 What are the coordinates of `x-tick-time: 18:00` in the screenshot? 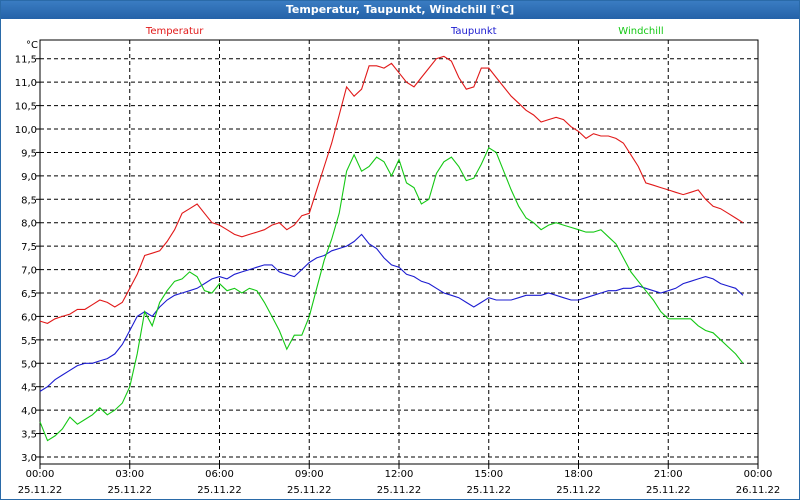 It's located at (578, 474).